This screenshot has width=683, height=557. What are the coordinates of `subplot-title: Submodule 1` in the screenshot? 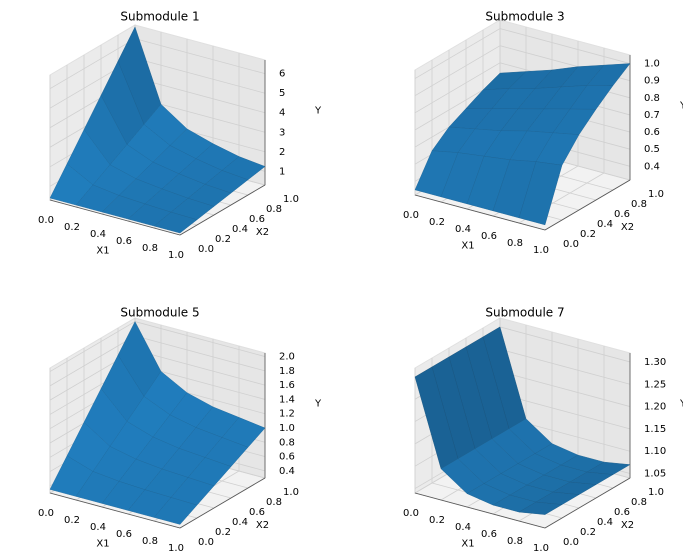 It's located at (159, 17).